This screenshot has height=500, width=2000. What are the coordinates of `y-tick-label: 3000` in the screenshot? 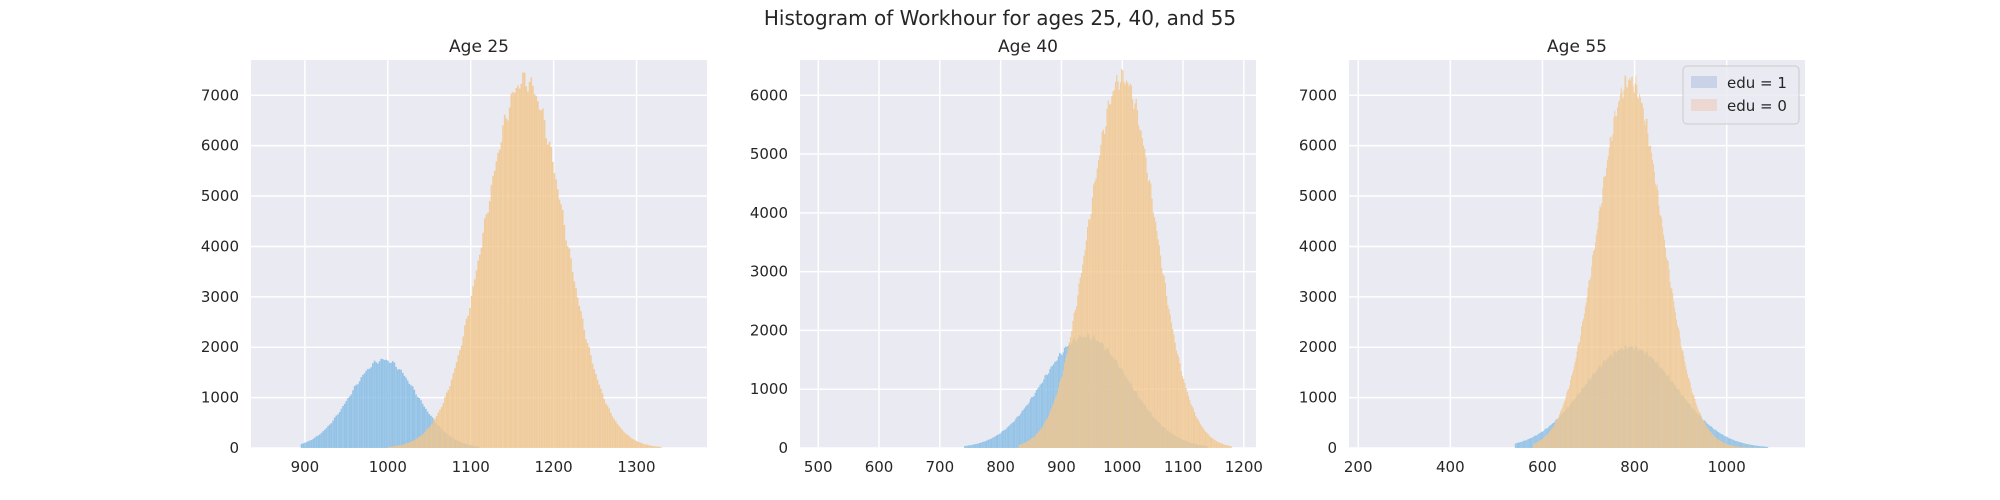 It's located at (220, 297).